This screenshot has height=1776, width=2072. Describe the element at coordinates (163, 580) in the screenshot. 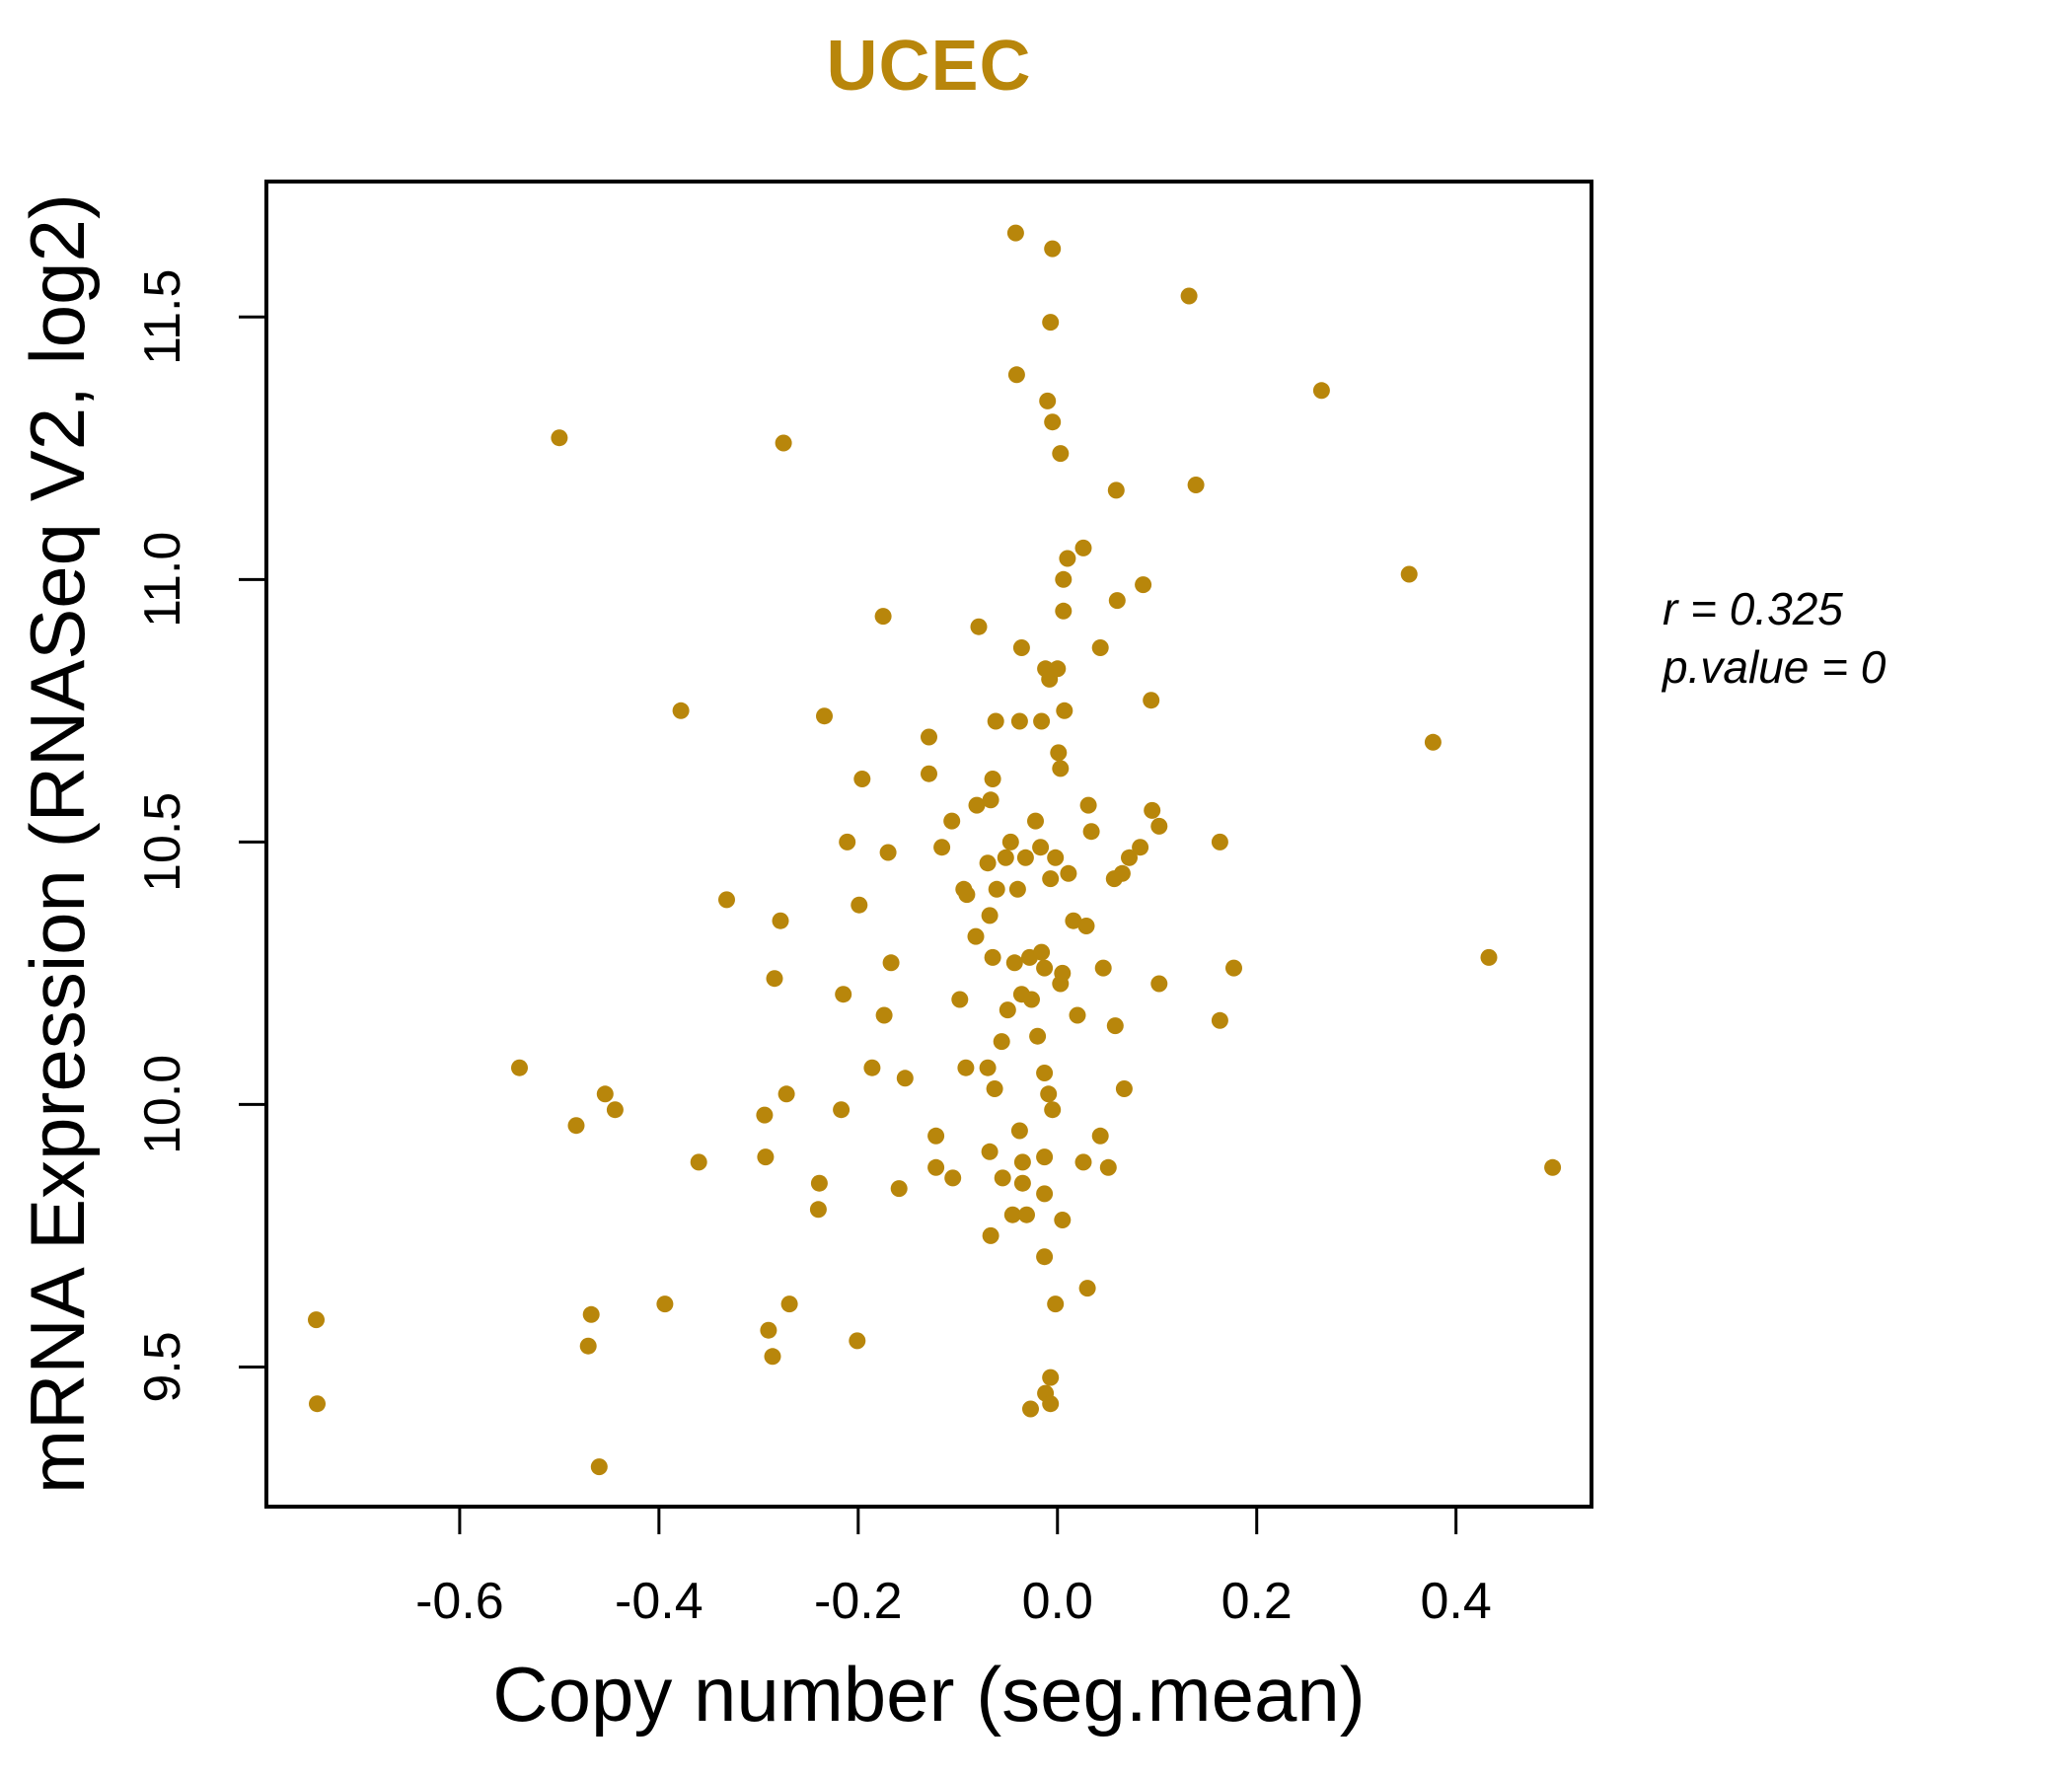

I see `y-axis-tick-label: 11.0` at that location.